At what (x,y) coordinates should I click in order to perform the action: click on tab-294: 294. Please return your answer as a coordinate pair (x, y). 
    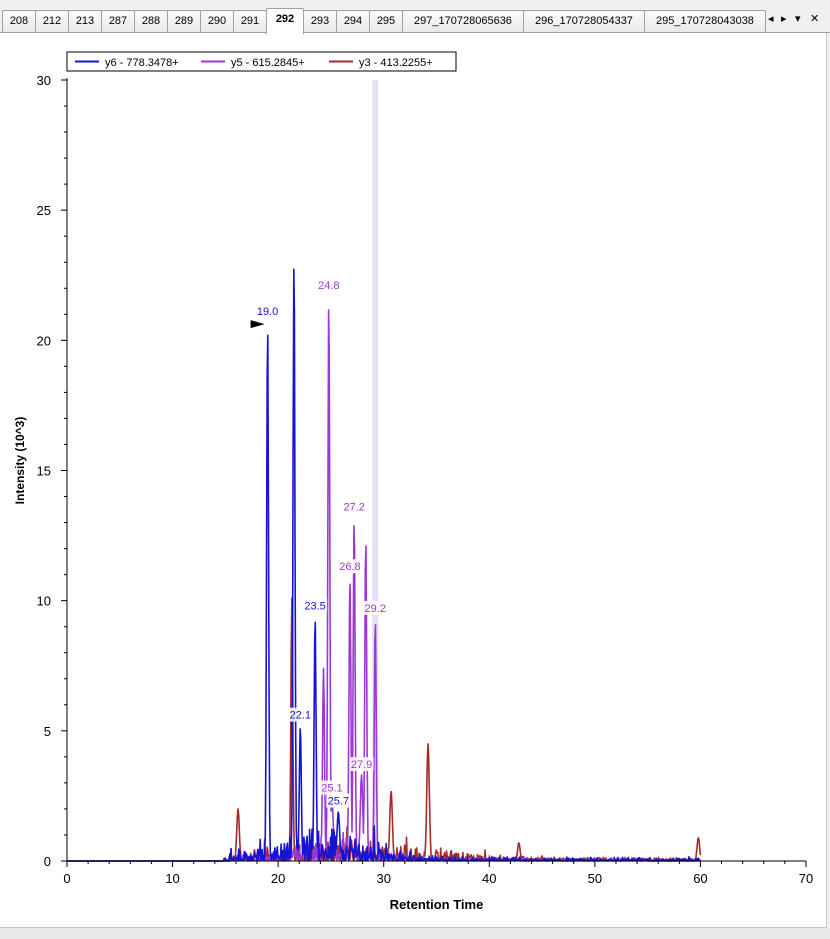
    Looking at the image, I should click on (353, 21).